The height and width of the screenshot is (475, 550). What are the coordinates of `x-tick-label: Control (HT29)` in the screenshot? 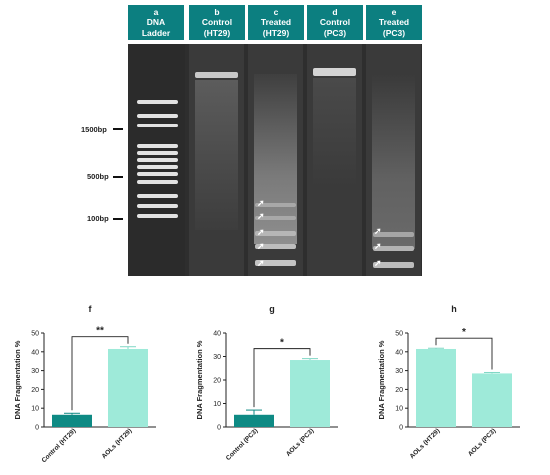 It's located at (59, 445).